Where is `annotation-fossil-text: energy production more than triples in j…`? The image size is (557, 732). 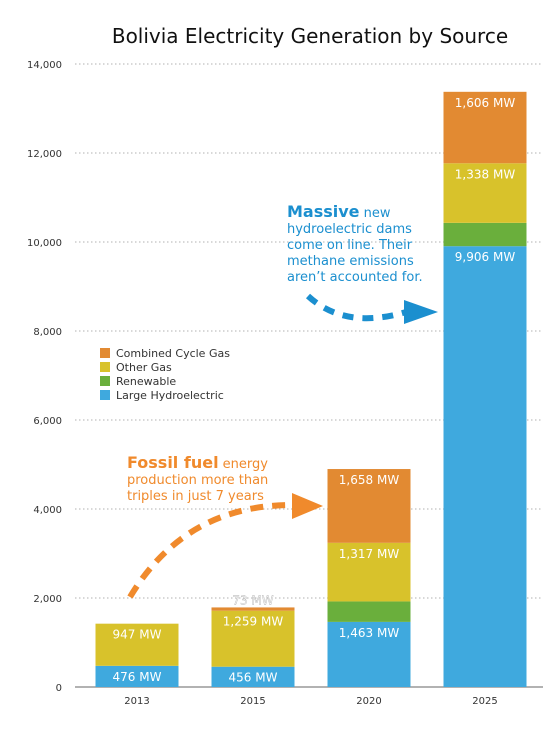
annotation-fossil-text: energy production more than triples in j… is located at coordinates (198, 480).